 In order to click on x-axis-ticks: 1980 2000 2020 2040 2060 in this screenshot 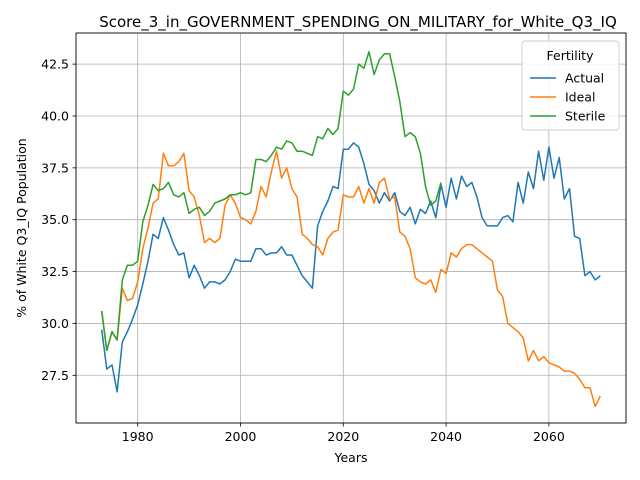, I will do `click(343, 433)`.